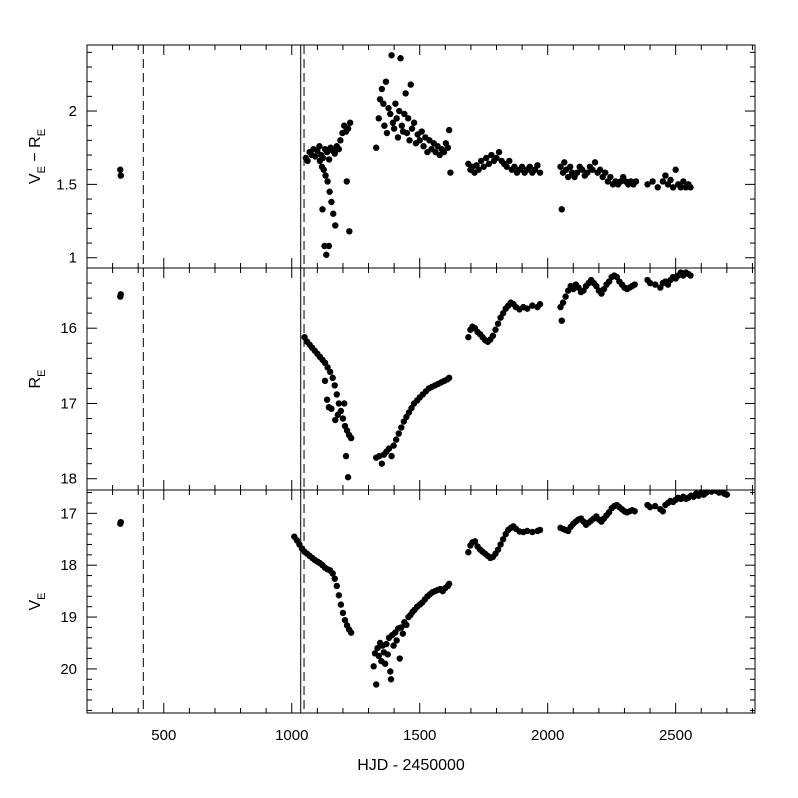 The width and height of the screenshot is (798, 798). Describe the element at coordinates (419, 735) in the screenshot. I see `x-tick-label: 1500` at that location.